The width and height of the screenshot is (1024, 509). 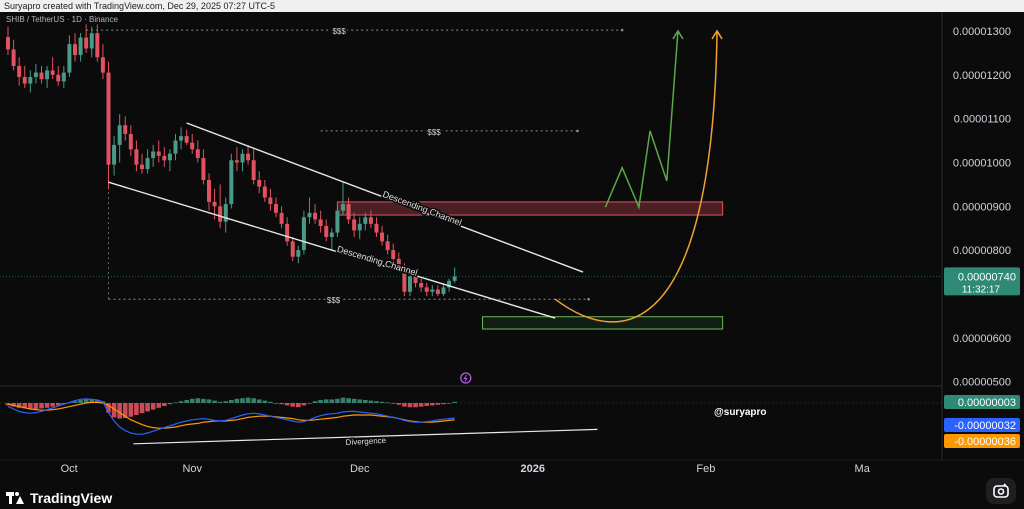 What do you see at coordinates (377, 261) in the screenshot?
I see `channel-lower-label: Descending Channel` at bounding box center [377, 261].